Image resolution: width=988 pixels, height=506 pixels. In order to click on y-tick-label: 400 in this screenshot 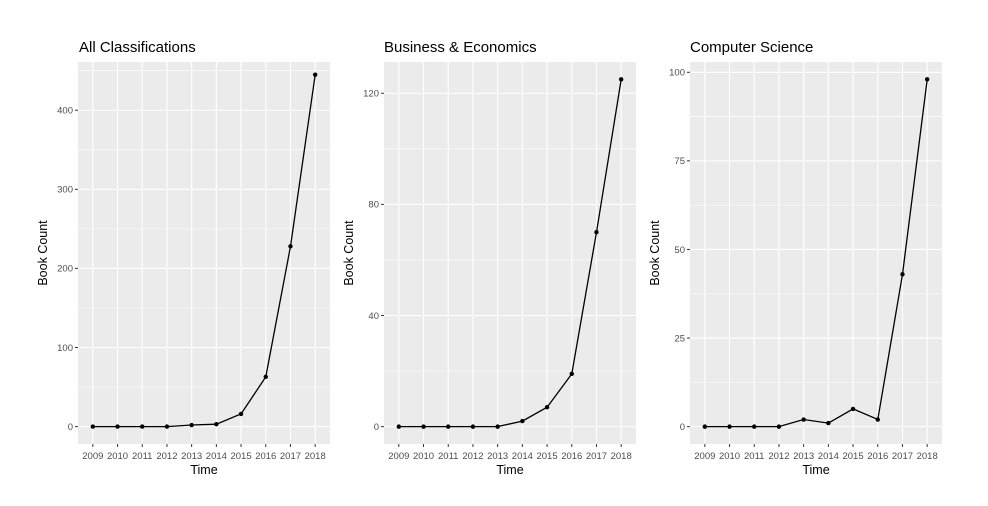, I will do `click(65, 111)`.